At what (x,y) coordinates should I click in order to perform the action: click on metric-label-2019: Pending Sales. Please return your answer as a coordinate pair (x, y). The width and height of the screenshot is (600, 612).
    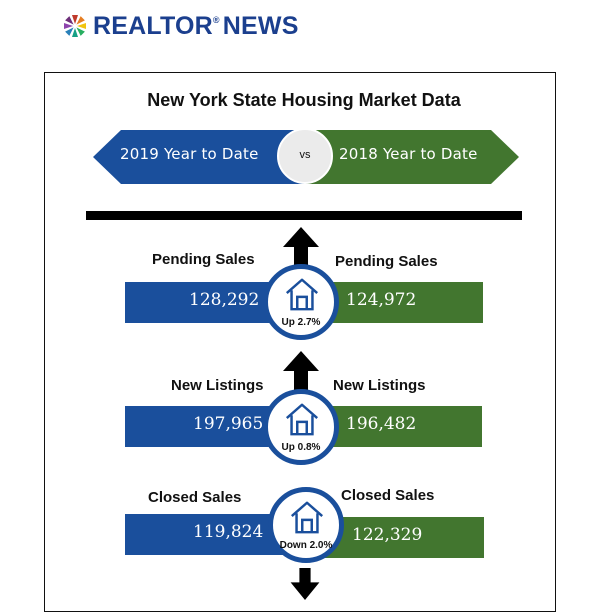
    Looking at the image, I should click on (203, 259).